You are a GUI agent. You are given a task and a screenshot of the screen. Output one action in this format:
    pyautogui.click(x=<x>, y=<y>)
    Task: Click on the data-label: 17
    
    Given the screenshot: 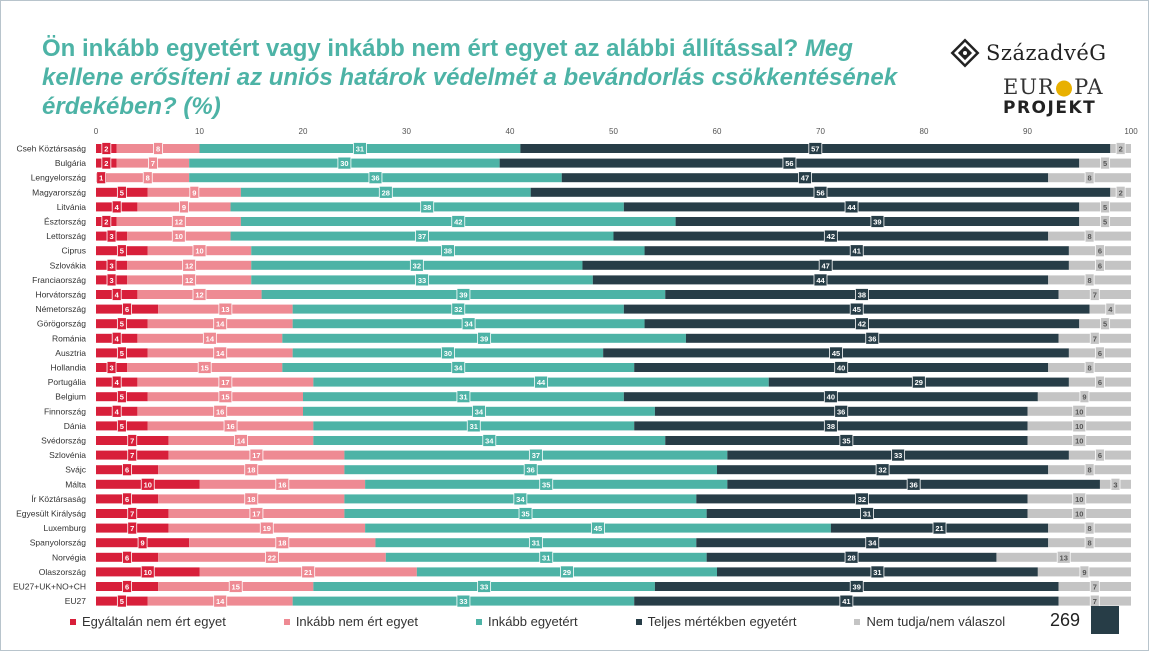 What is the action you would take?
    pyautogui.click(x=225, y=382)
    